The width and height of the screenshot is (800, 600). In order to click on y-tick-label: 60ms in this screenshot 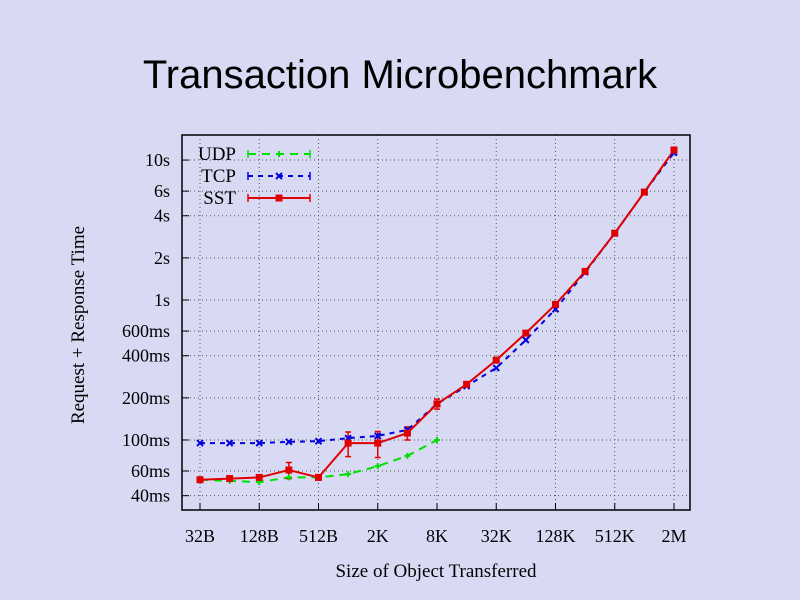, I will do `click(150, 471)`.